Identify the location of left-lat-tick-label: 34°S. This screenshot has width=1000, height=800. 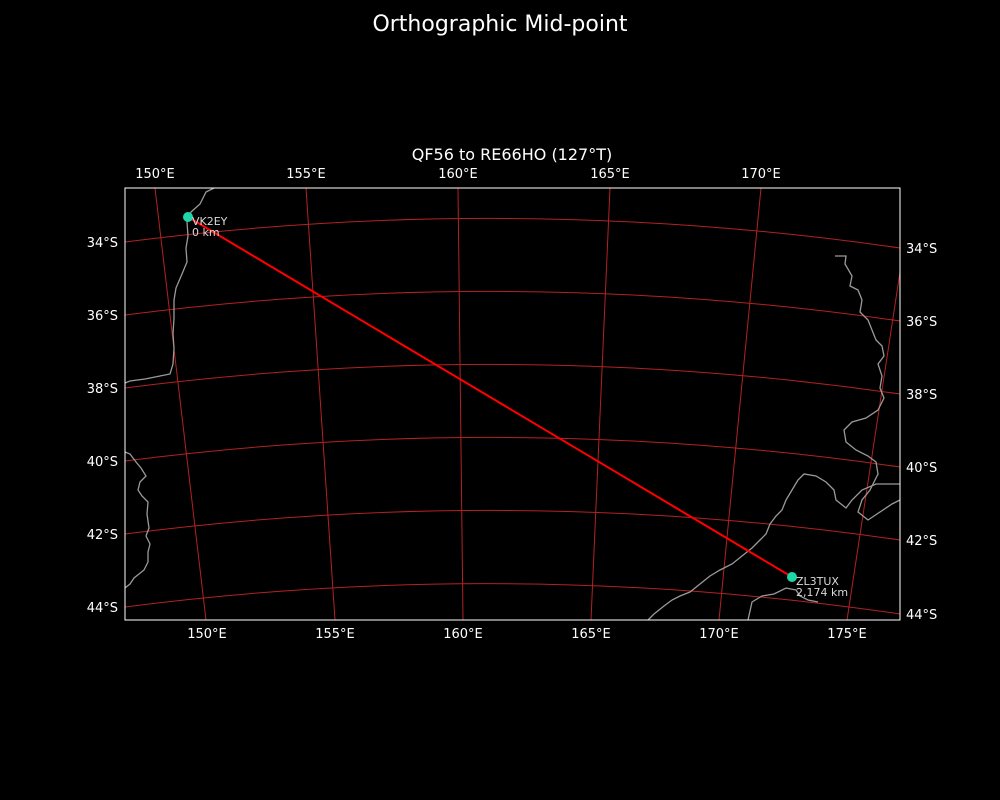
(102, 243).